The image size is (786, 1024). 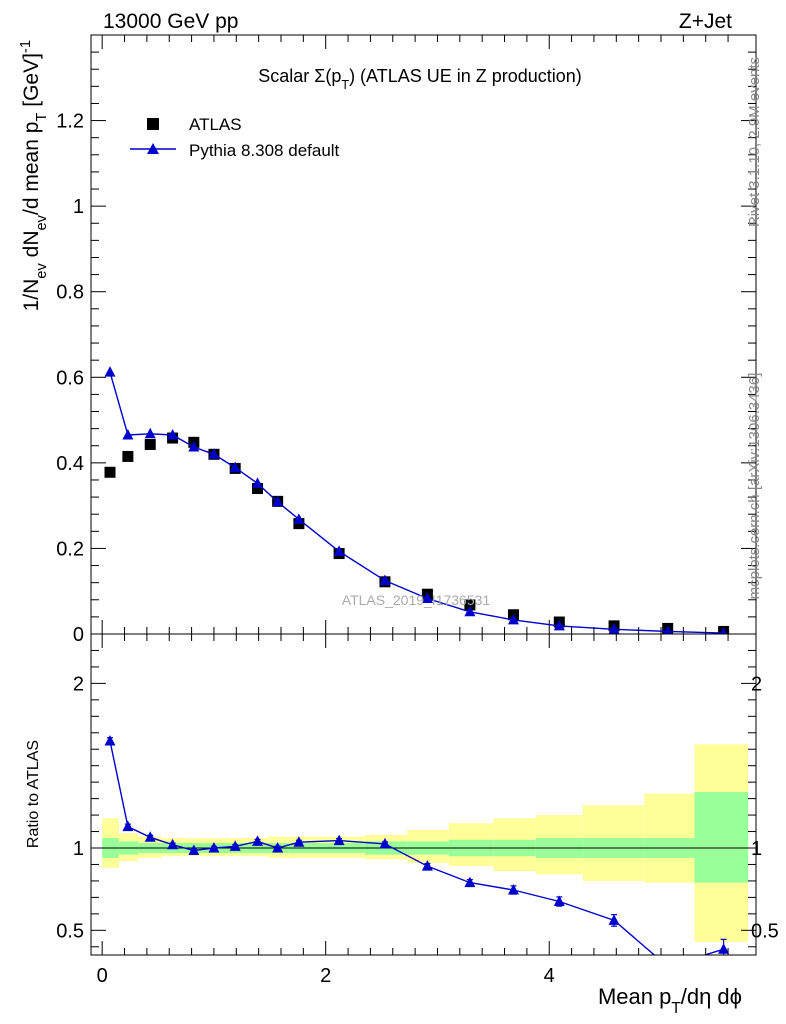 I want to click on ratio-y-tick-label-right: 1, so click(x=756, y=849).